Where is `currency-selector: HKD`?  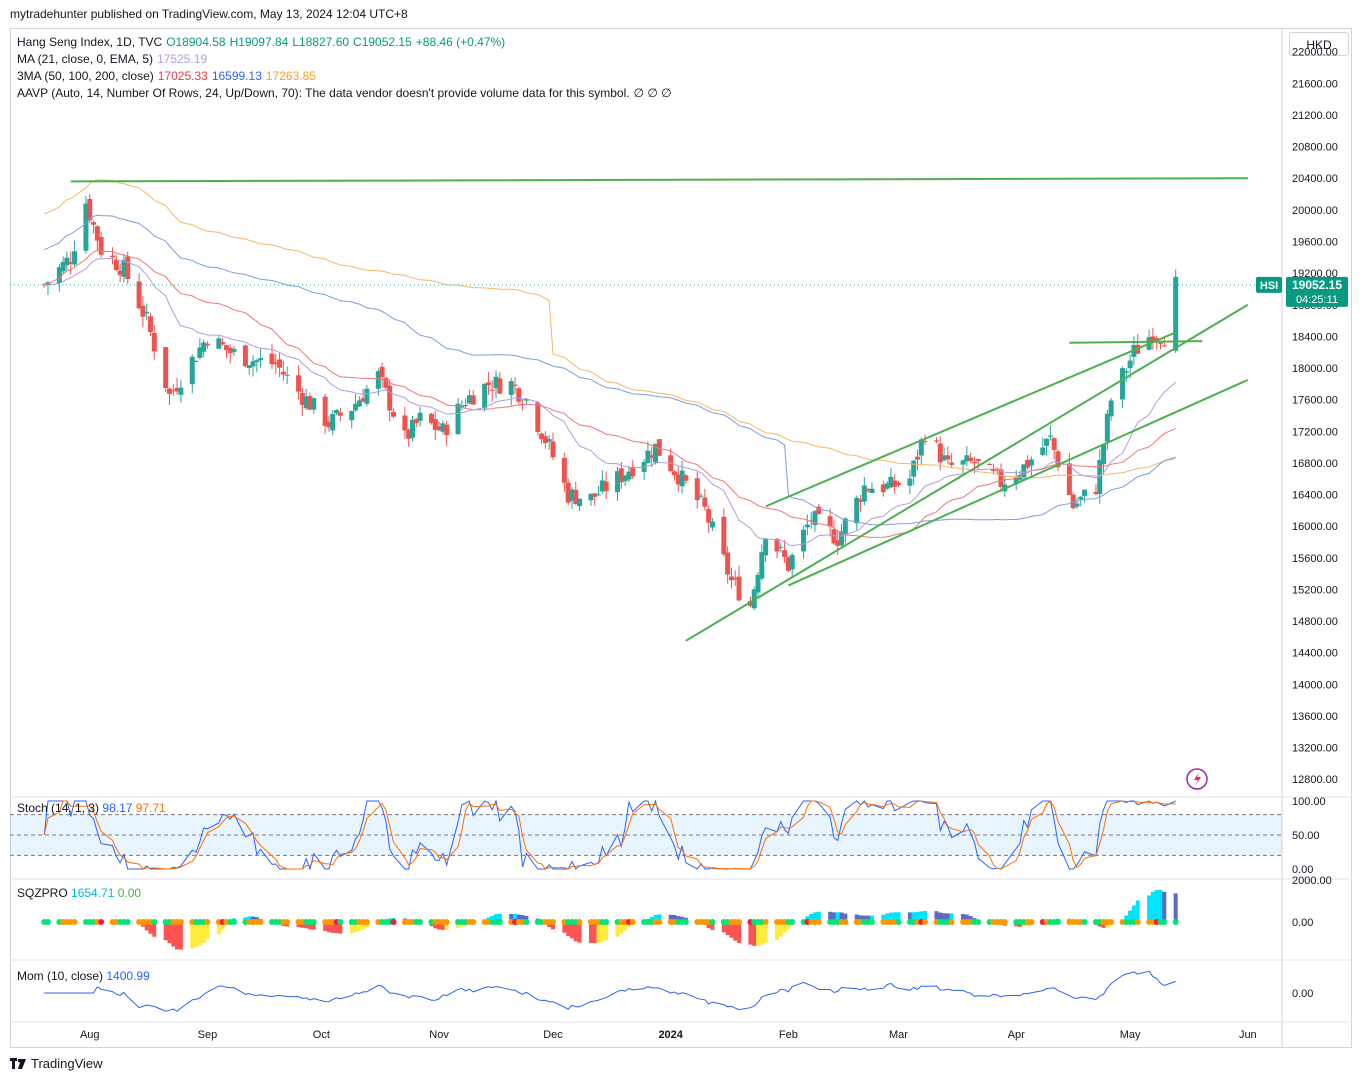
currency-selector: HKD is located at coordinates (1319, 44).